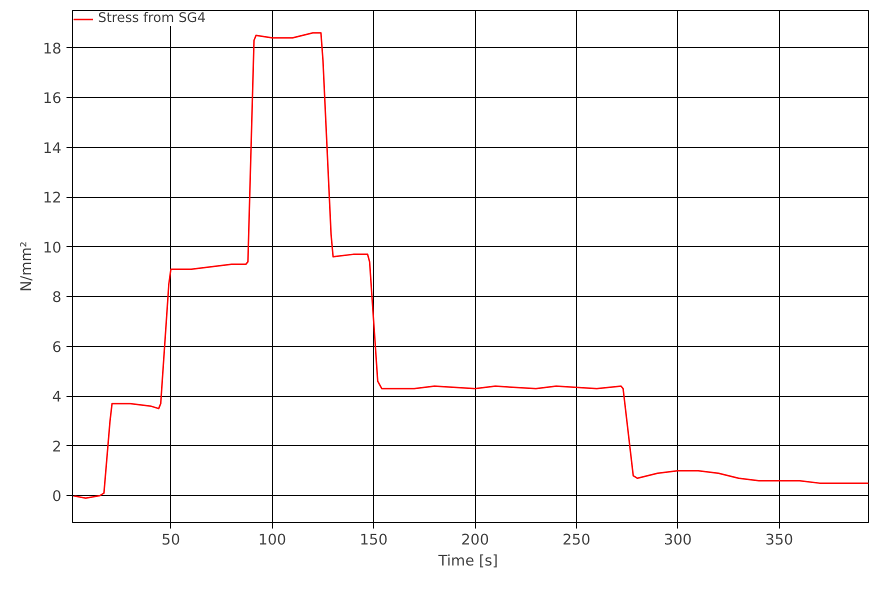 The height and width of the screenshot is (612, 873). Describe the element at coordinates (171, 540) in the screenshot. I see `x-tick-label: 50` at that location.